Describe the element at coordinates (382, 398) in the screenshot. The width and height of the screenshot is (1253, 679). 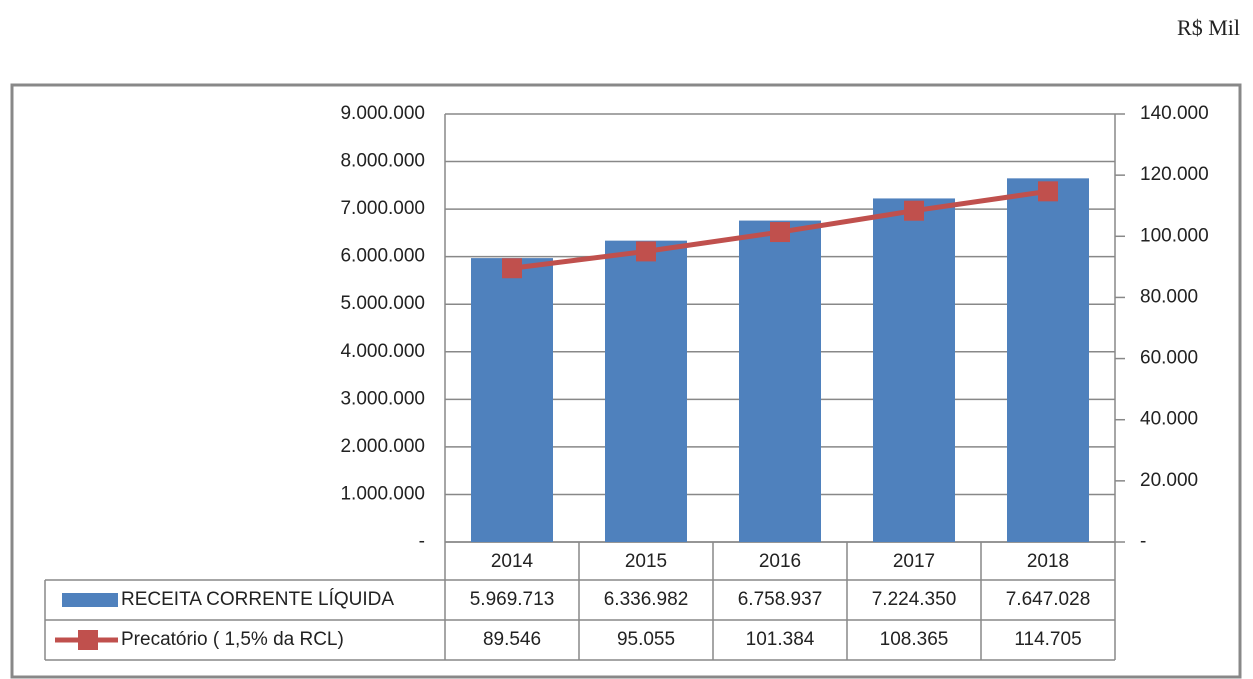
I see `y-tick-label: 3.000.000` at that location.